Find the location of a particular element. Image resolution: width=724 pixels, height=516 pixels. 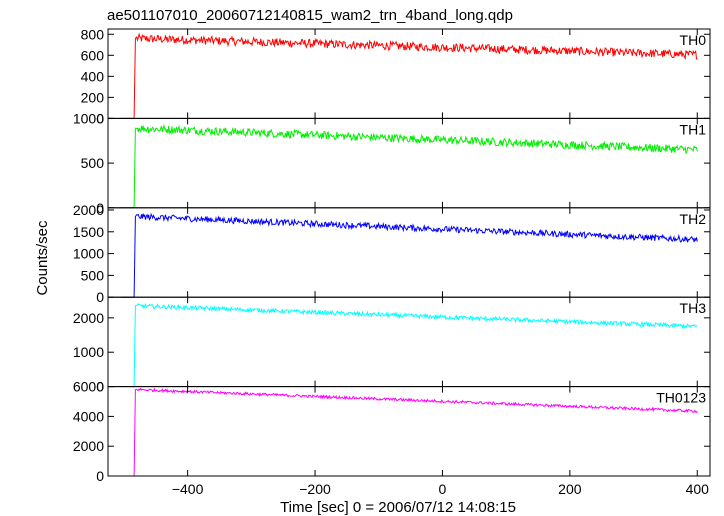

x-tick-label: 0 is located at coordinates (443, 489).